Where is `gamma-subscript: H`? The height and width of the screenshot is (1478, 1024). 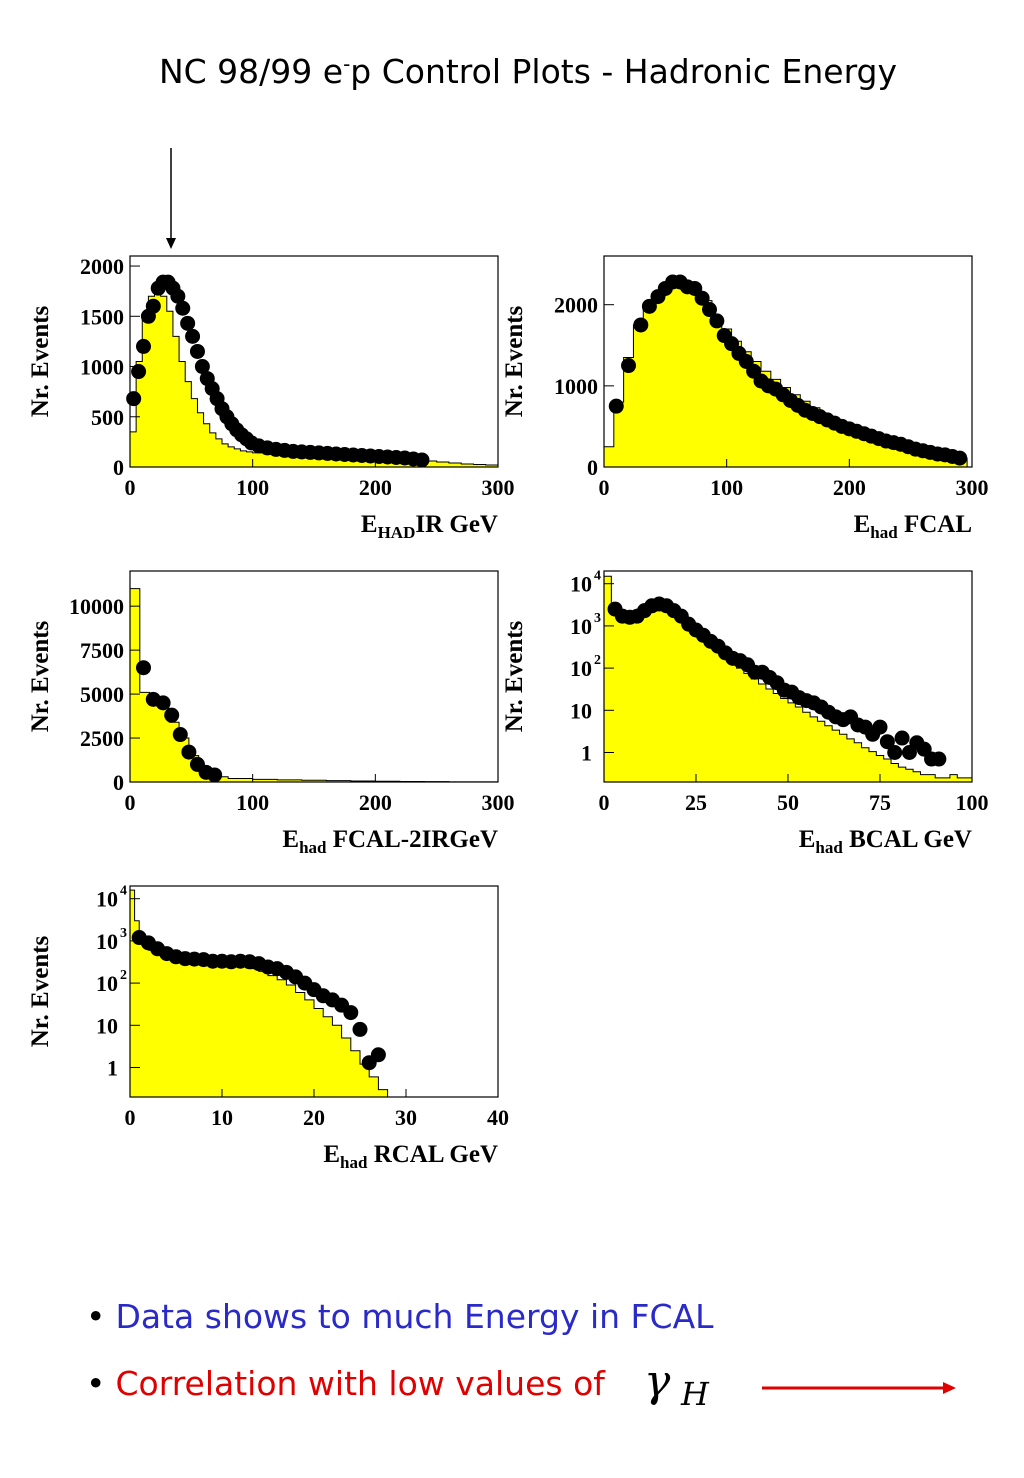 gamma-subscript: H is located at coordinates (695, 1394).